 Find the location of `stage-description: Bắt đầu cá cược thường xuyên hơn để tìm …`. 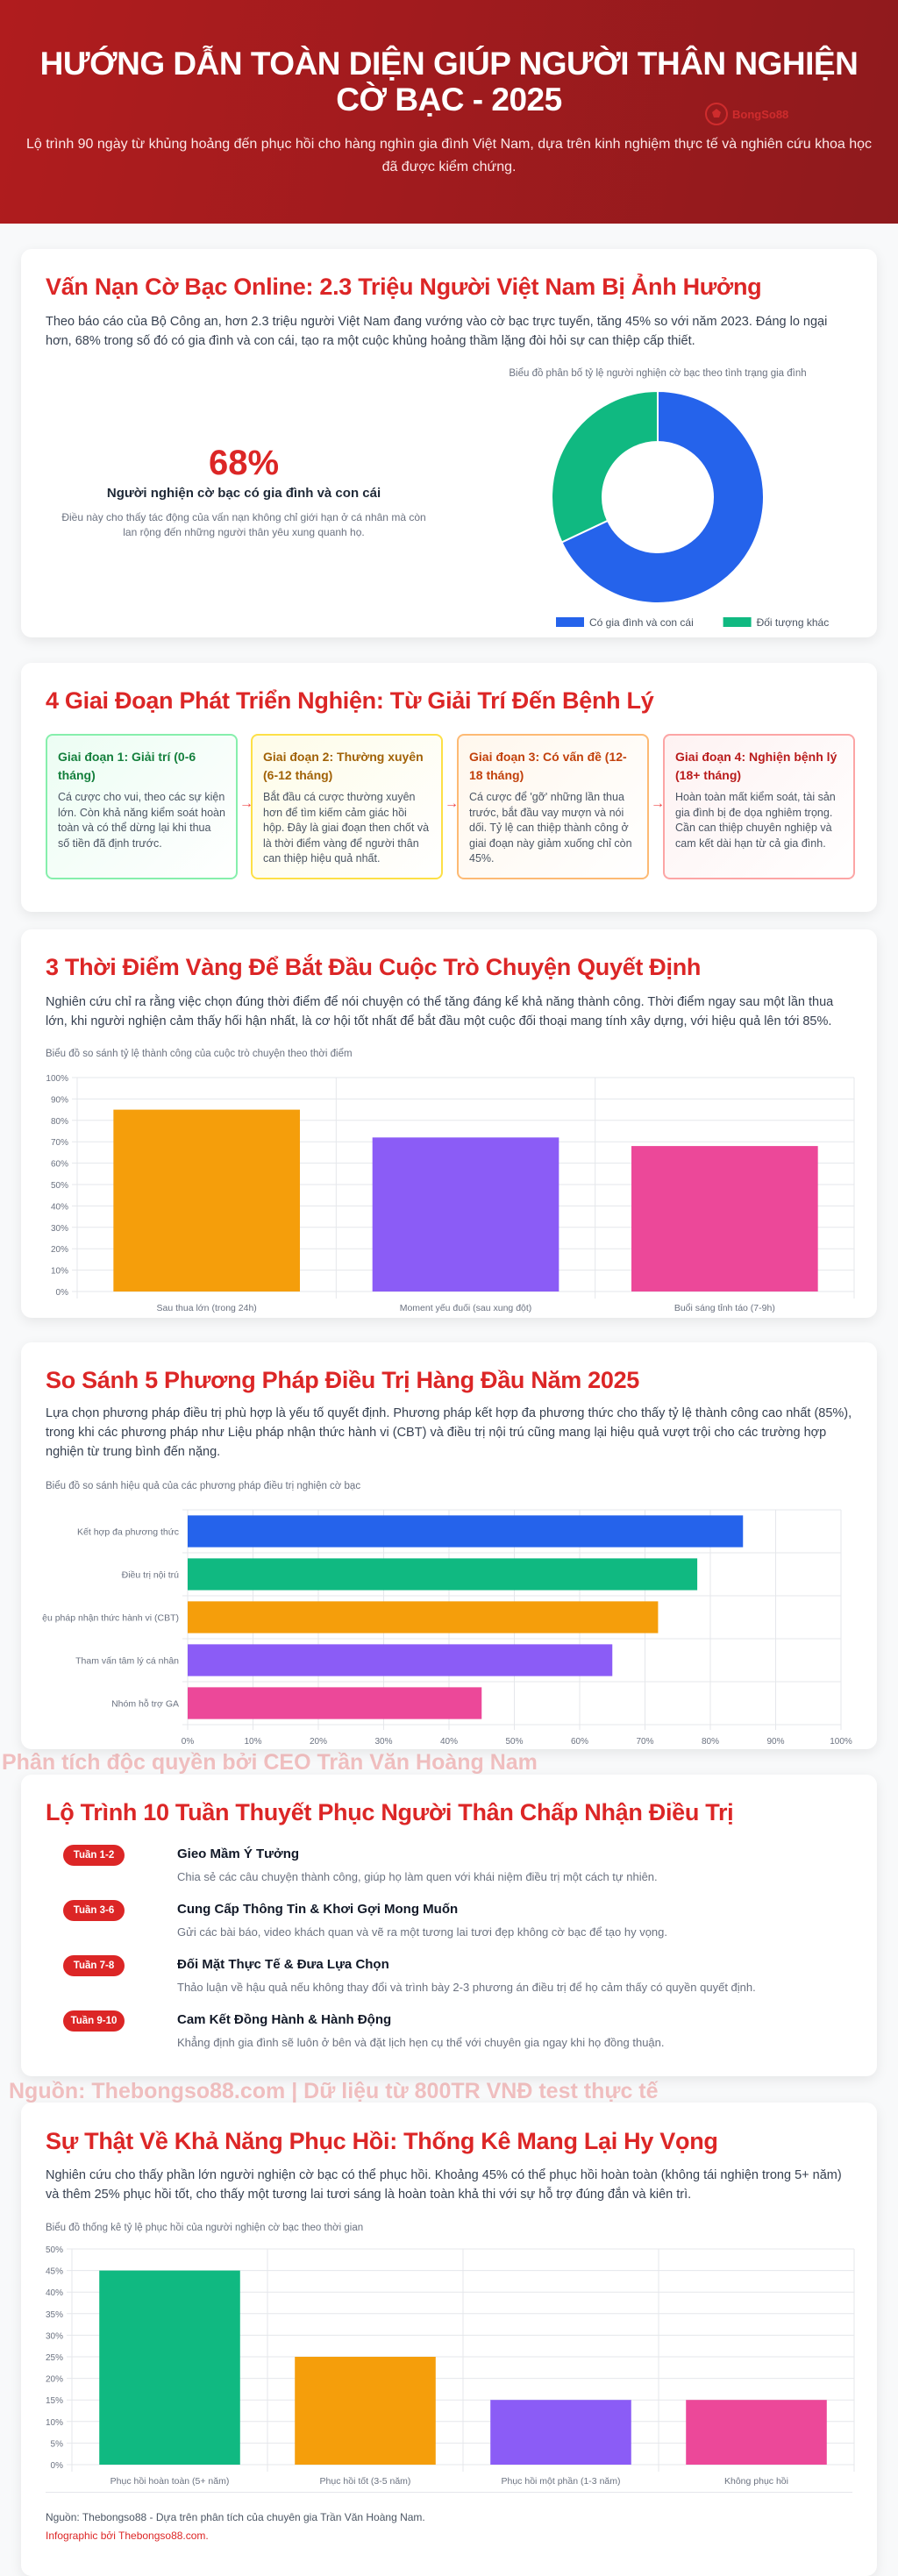

stage-description: Bắt đầu cá cược thường xuyên hơn để tìm … is located at coordinates (346, 828).